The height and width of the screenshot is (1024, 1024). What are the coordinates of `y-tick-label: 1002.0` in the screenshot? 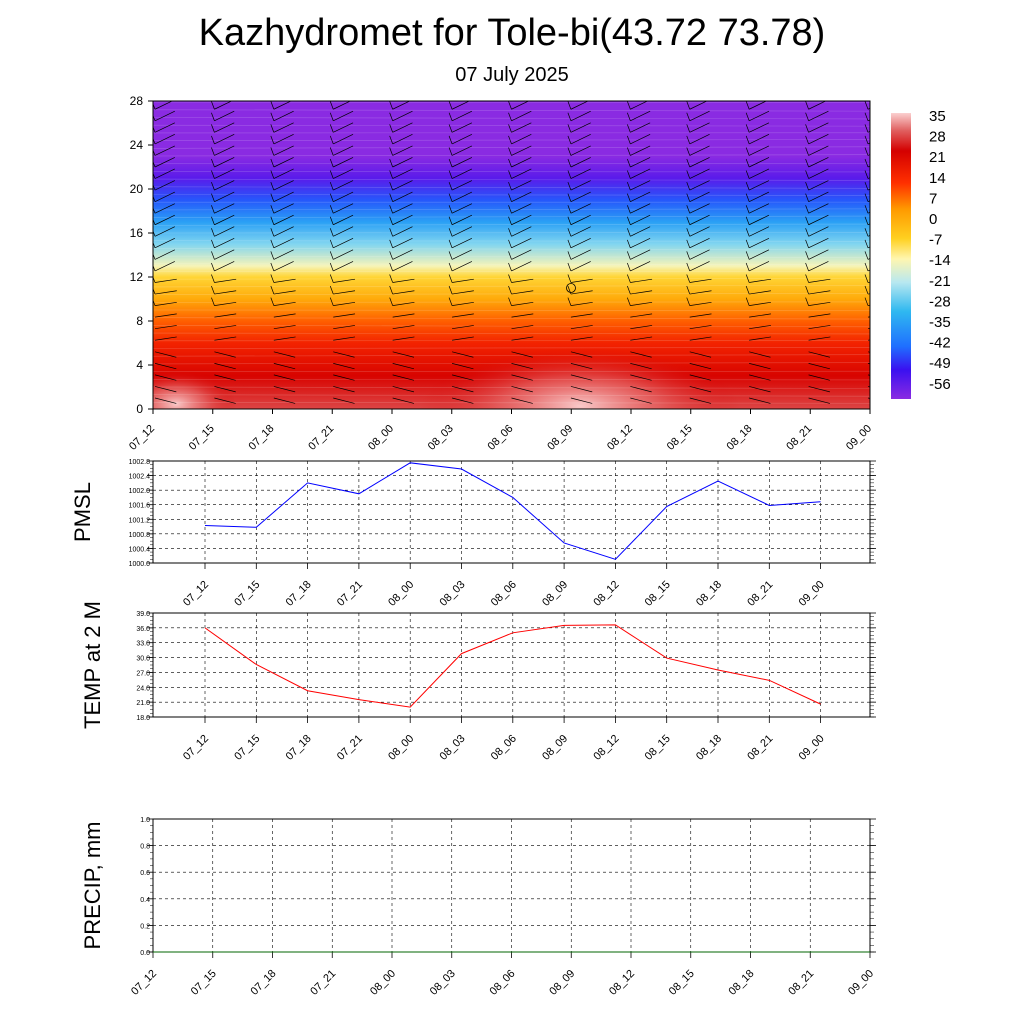 It's located at (140, 491).